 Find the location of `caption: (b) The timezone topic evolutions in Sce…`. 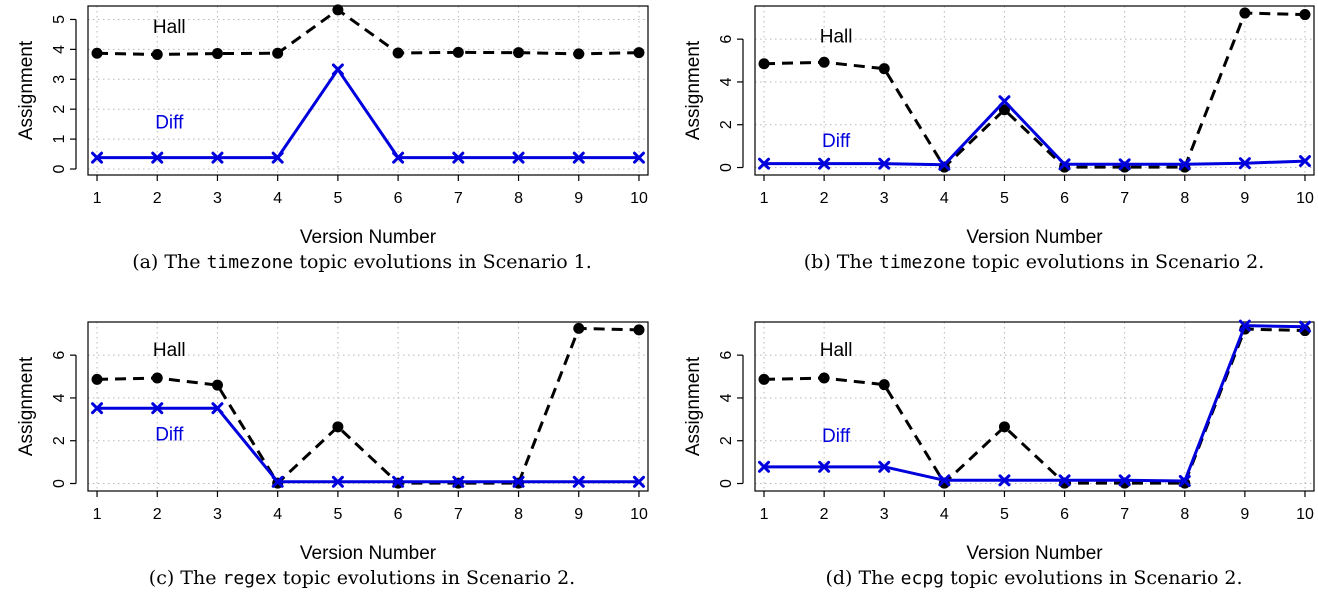

caption: (b) The timezone topic evolutions in Sce… is located at coordinates (1034, 262).